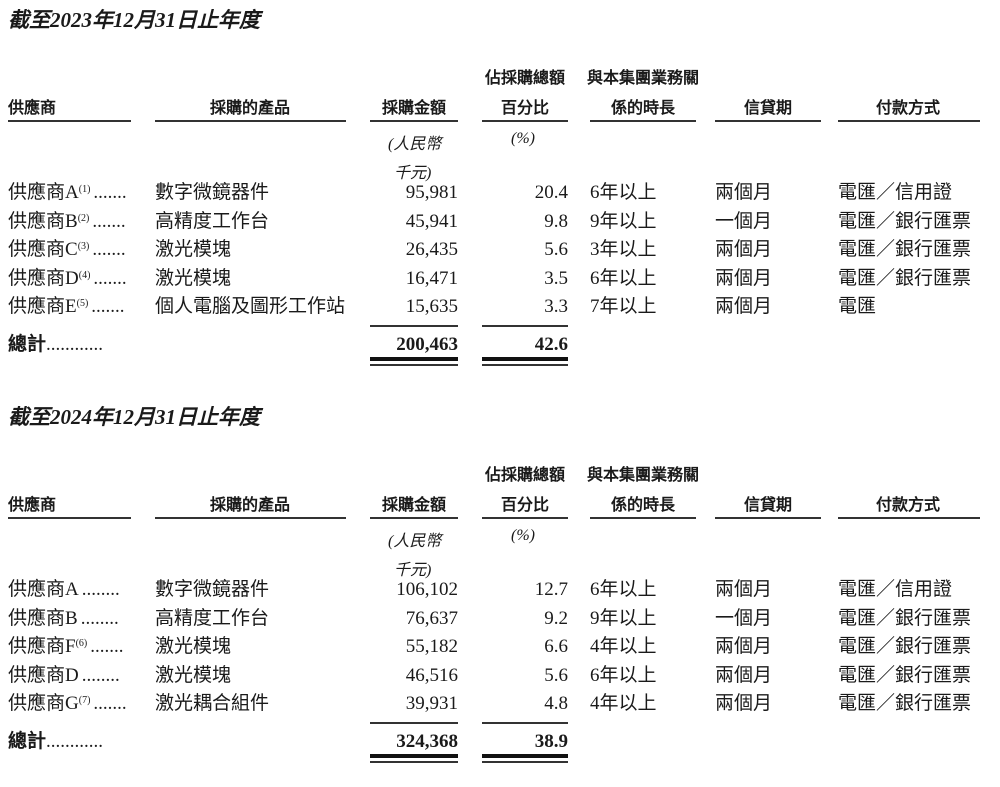 This screenshot has width=1000, height=787. Describe the element at coordinates (431, 618) in the screenshot. I see `amount-cell: 76,637` at that location.